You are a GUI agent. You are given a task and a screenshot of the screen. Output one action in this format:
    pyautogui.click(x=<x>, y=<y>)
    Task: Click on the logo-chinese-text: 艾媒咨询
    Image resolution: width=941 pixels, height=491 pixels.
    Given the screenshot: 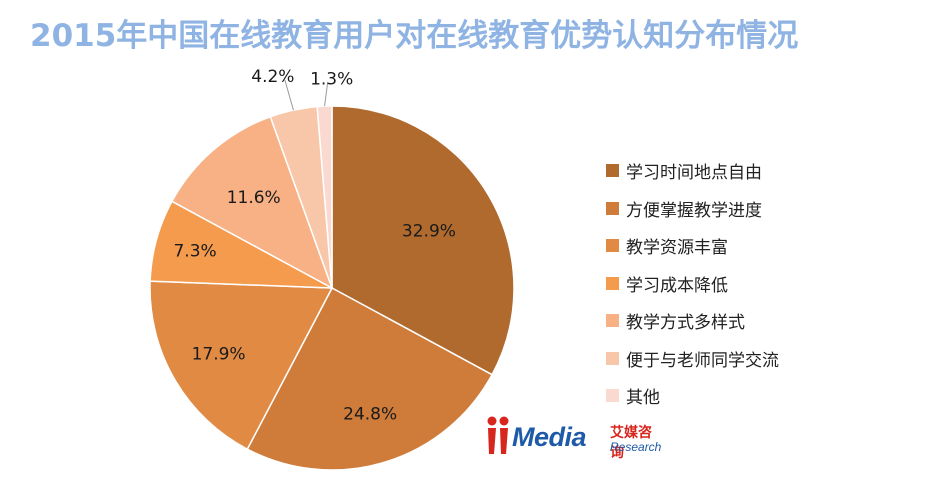 What is the action you would take?
    pyautogui.click(x=631, y=443)
    